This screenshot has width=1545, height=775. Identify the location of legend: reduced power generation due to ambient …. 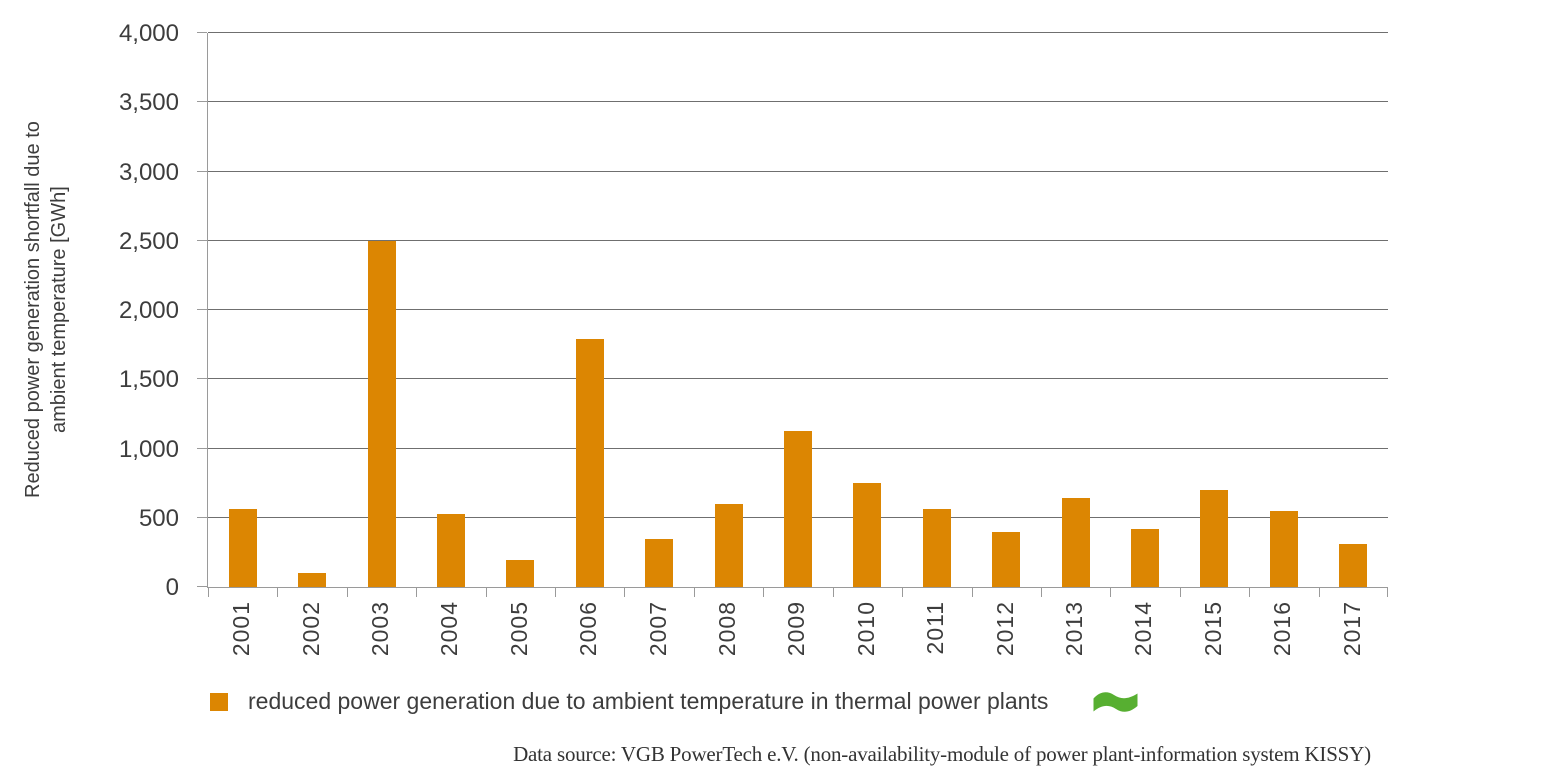
(674, 701).